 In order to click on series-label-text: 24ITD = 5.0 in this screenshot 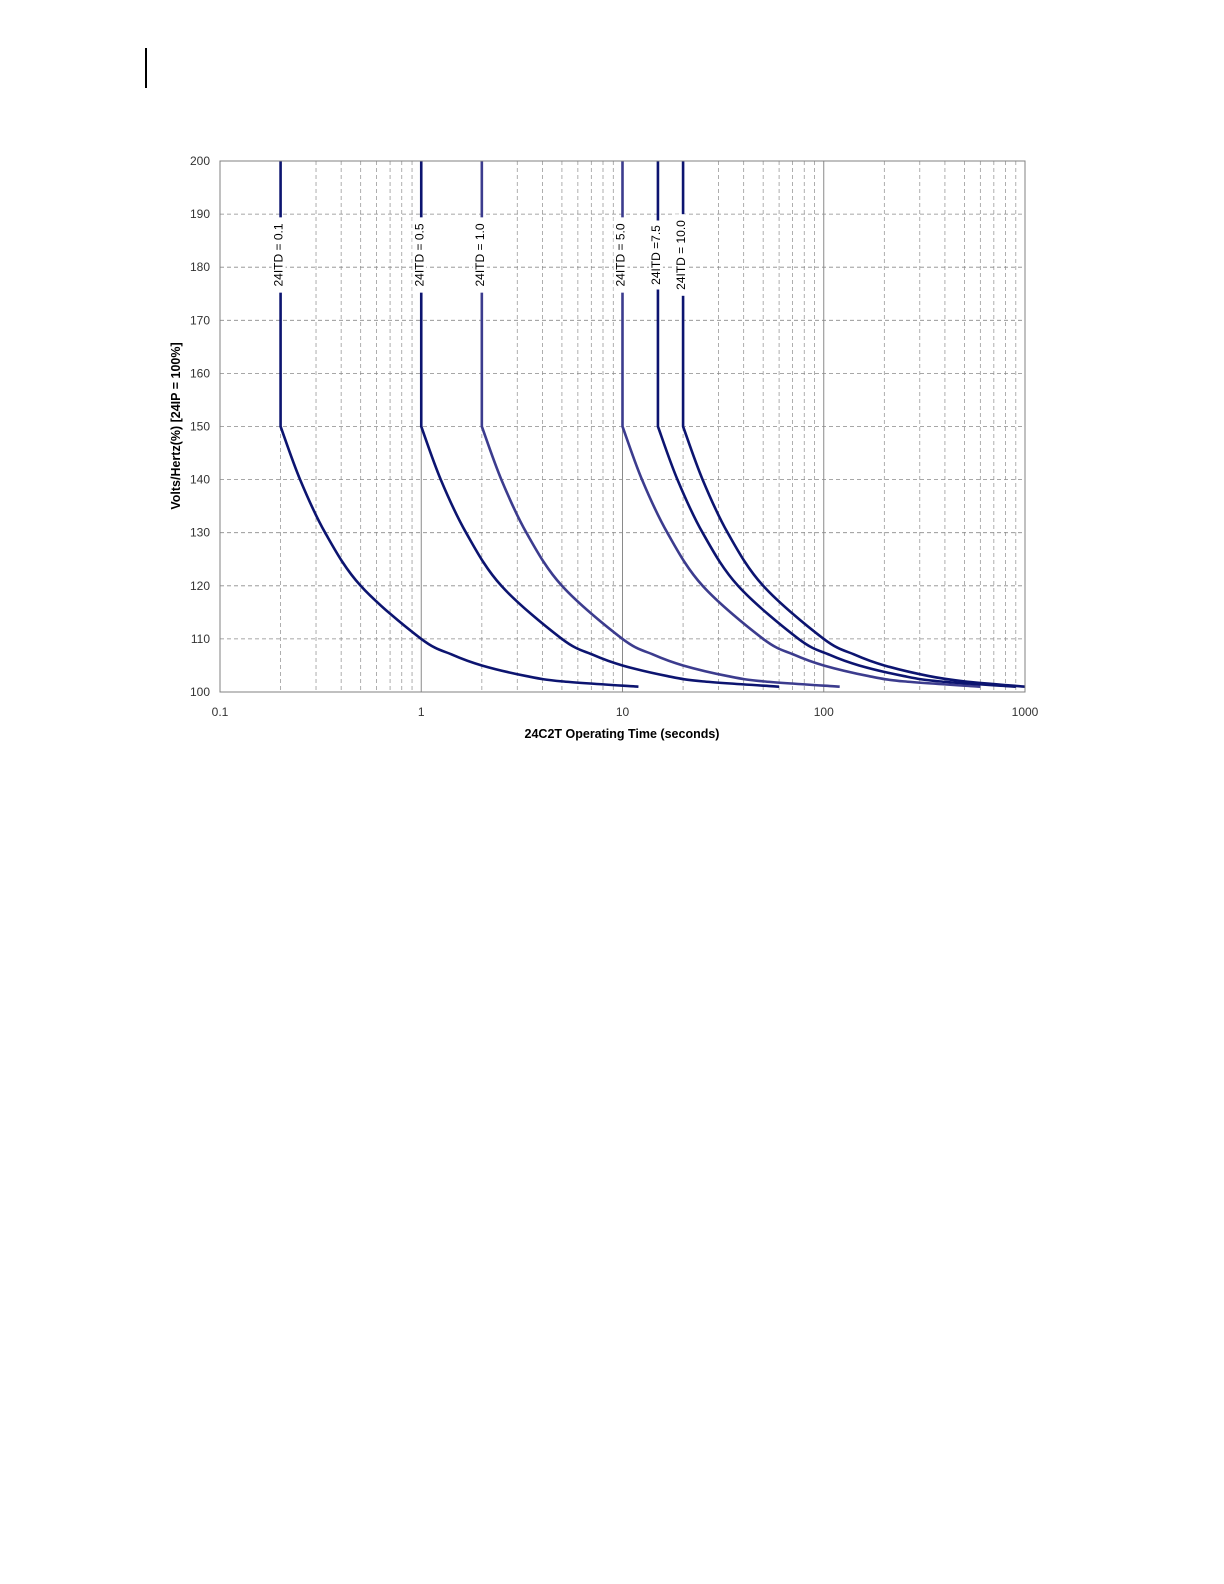, I will do `click(621, 254)`.